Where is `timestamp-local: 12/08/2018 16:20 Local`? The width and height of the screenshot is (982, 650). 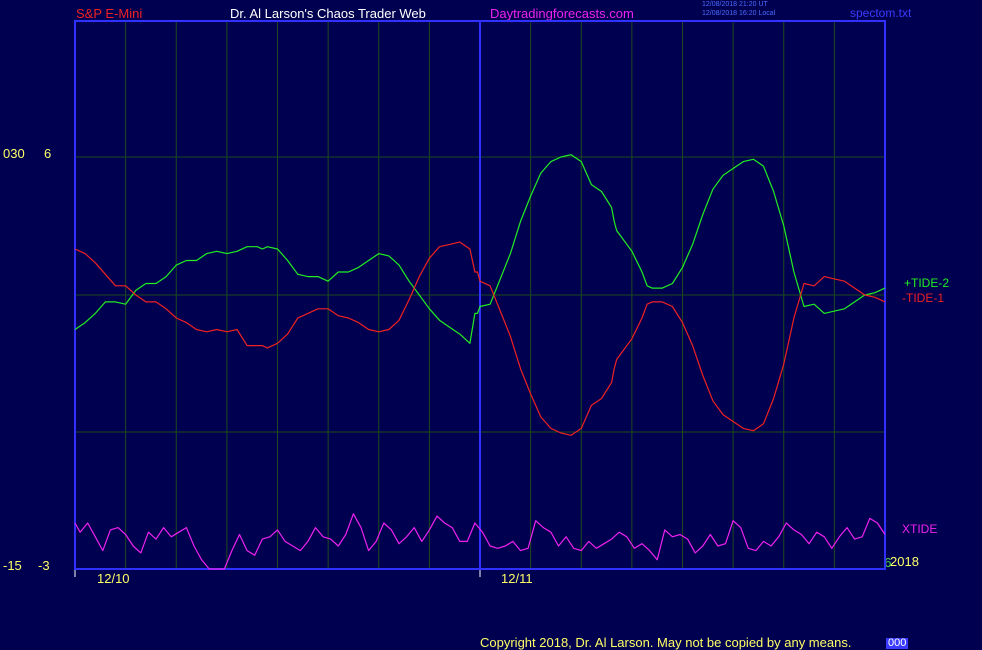 timestamp-local: 12/08/2018 16:20 Local is located at coordinates (739, 13).